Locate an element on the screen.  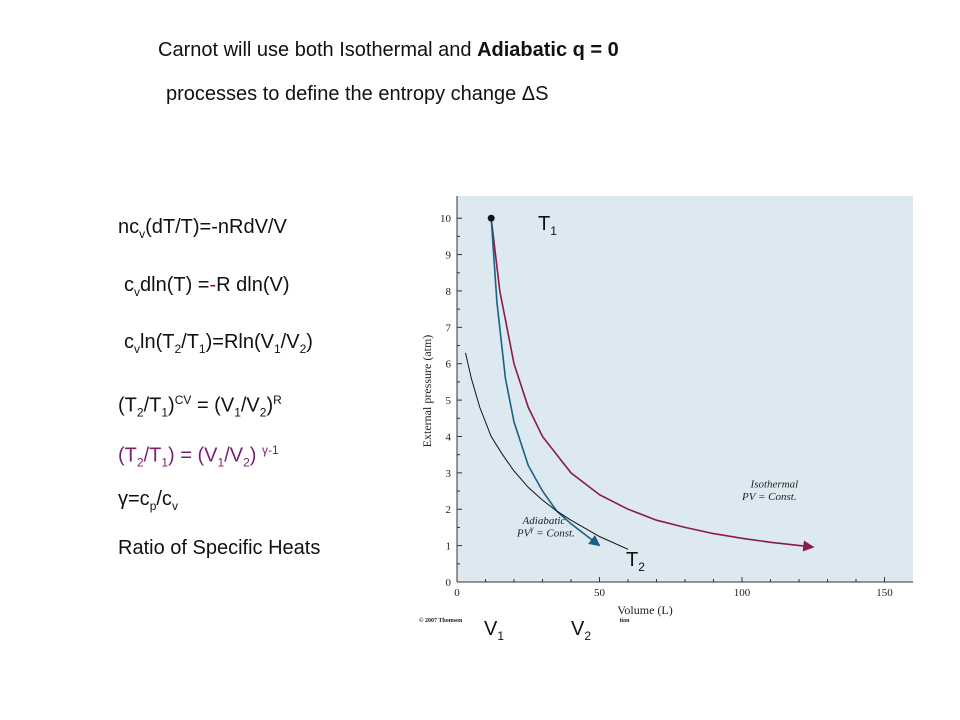
label-V2: V2 is located at coordinates (581, 632).